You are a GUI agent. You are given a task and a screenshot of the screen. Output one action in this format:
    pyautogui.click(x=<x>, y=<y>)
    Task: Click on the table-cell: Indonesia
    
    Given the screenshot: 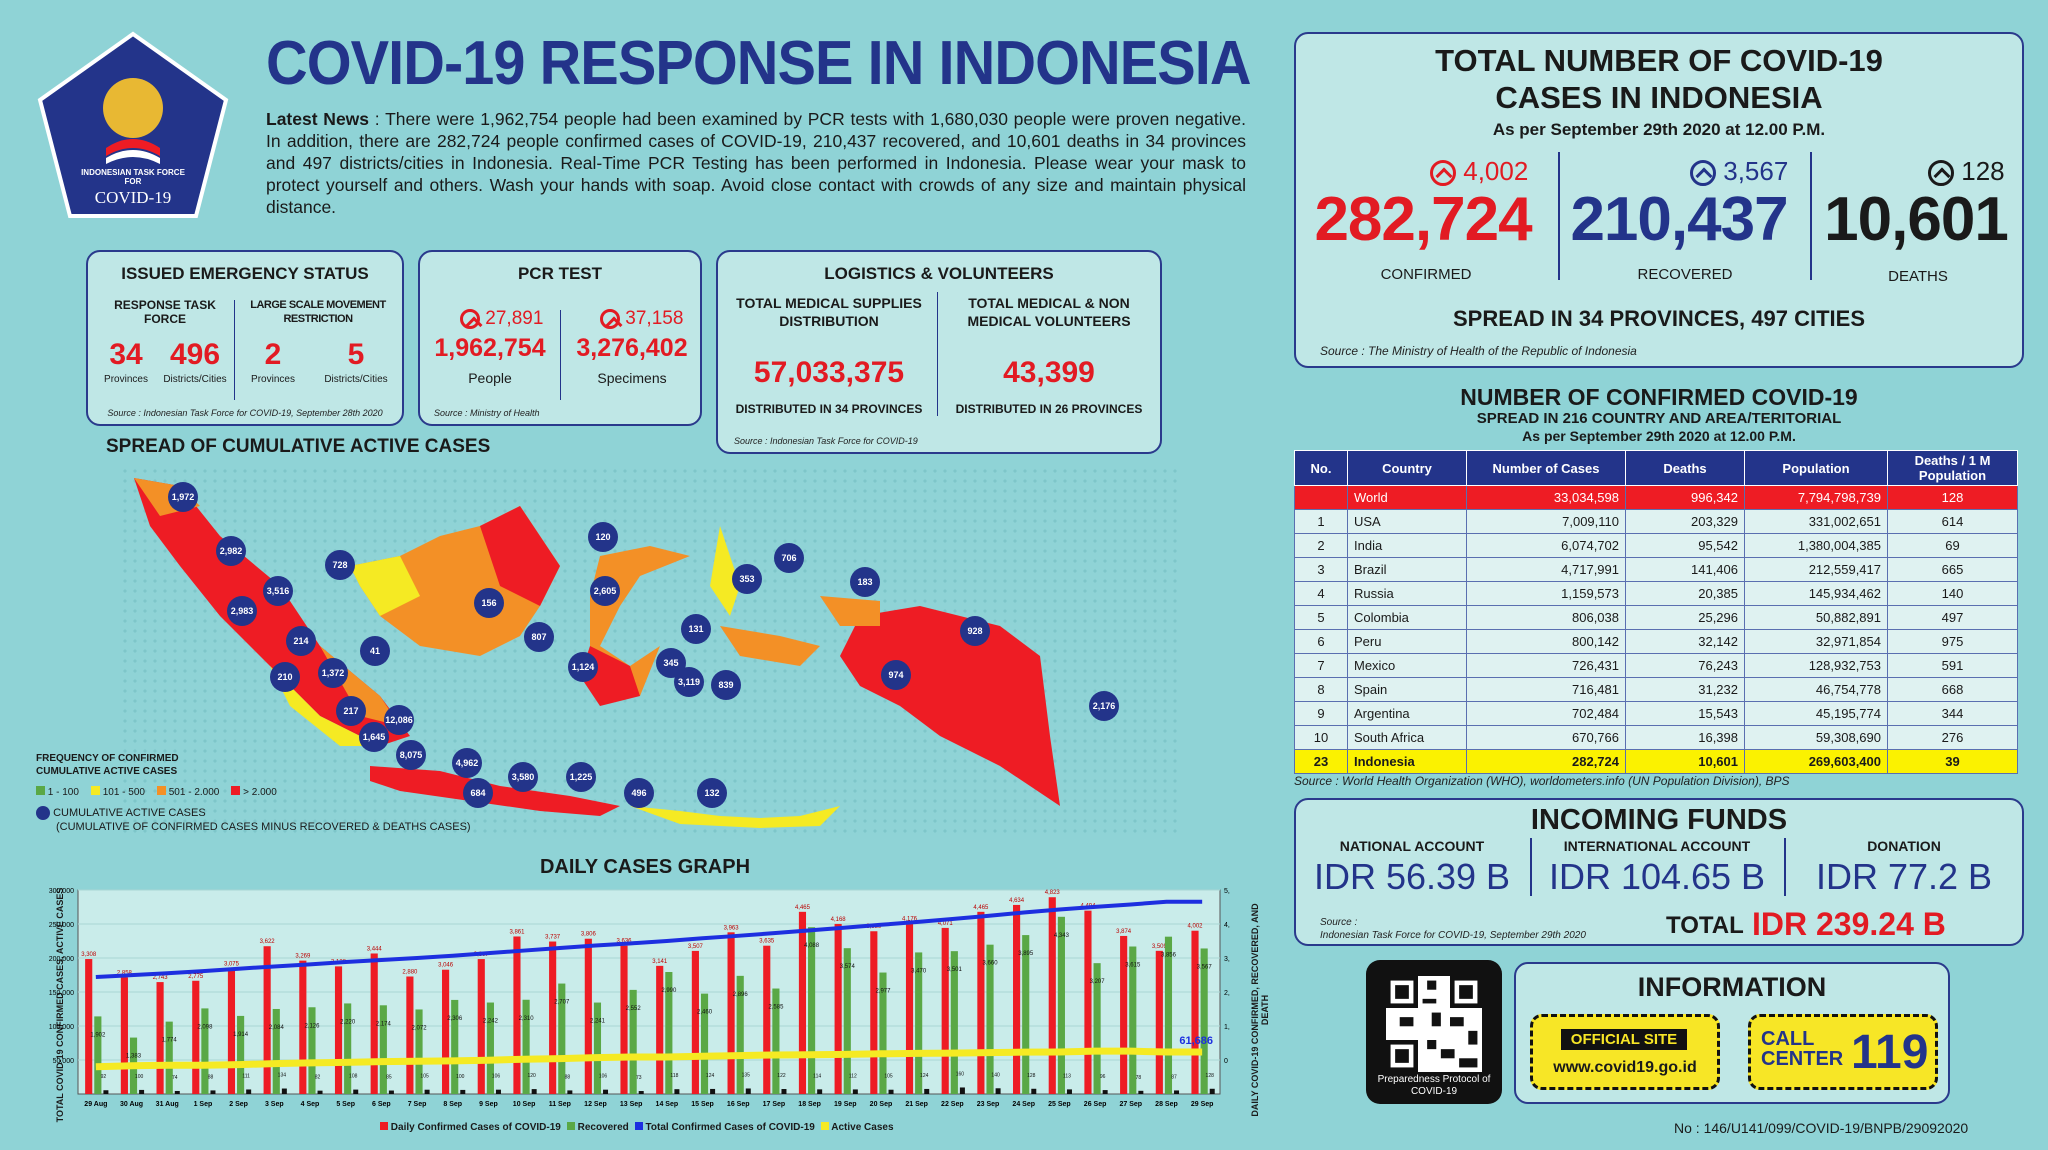 What is the action you would take?
    pyautogui.click(x=1407, y=761)
    